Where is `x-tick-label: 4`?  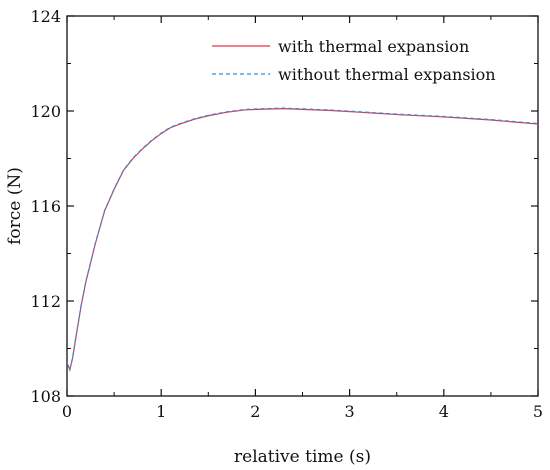 x-tick-label: 4 is located at coordinates (444, 411).